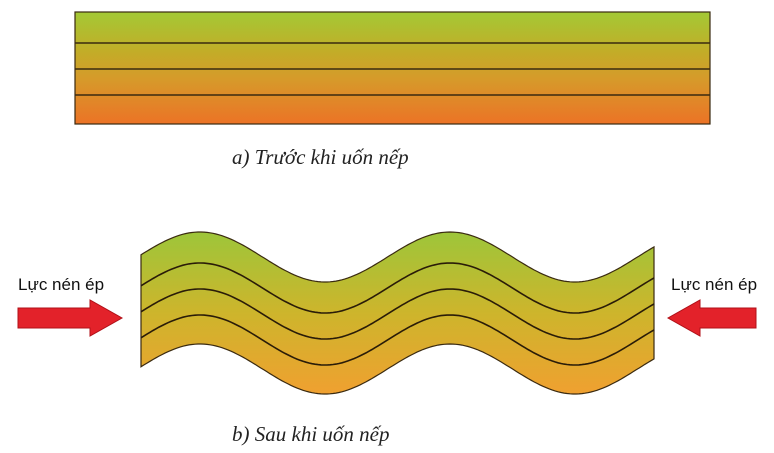  What do you see at coordinates (320, 157) in the screenshot?
I see `caption-before: a) Trước khi uốn nếp` at bounding box center [320, 157].